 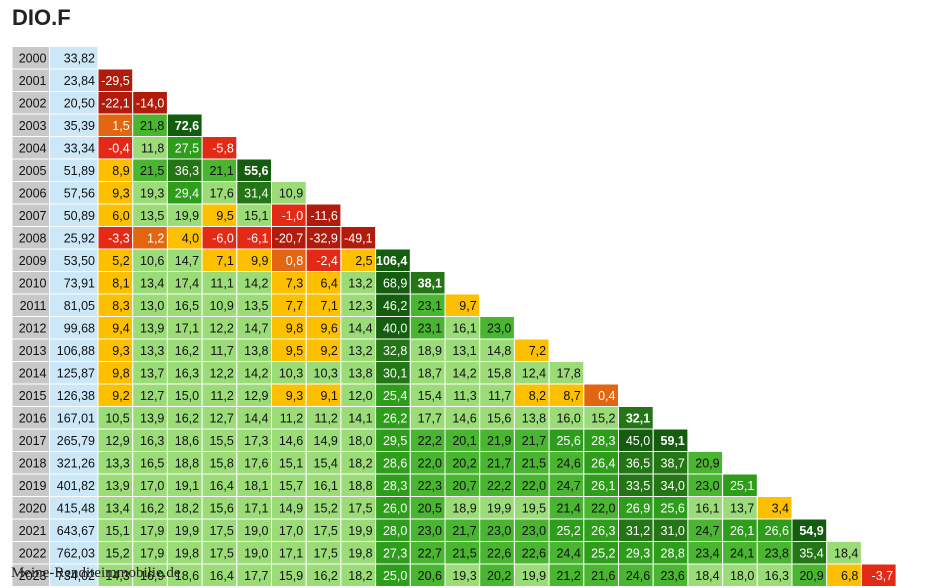 What do you see at coordinates (256, 441) in the screenshot?
I see `return-value-label: 17,3` at bounding box center [256, 441].